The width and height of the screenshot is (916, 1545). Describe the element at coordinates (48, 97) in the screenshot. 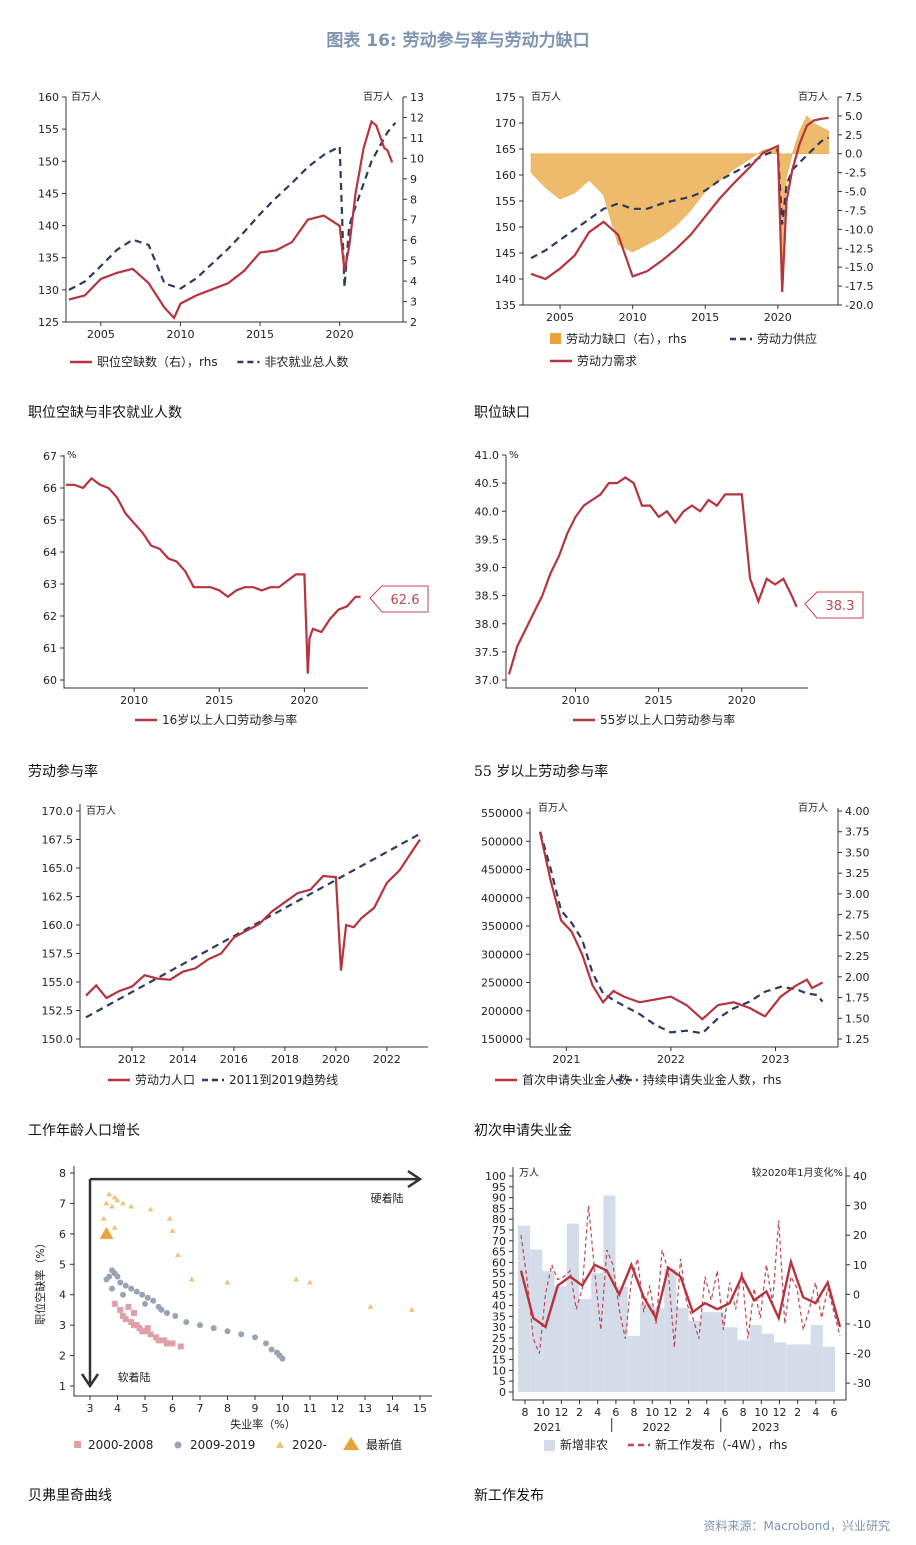

I see `y-tick-label: 160` at that location.